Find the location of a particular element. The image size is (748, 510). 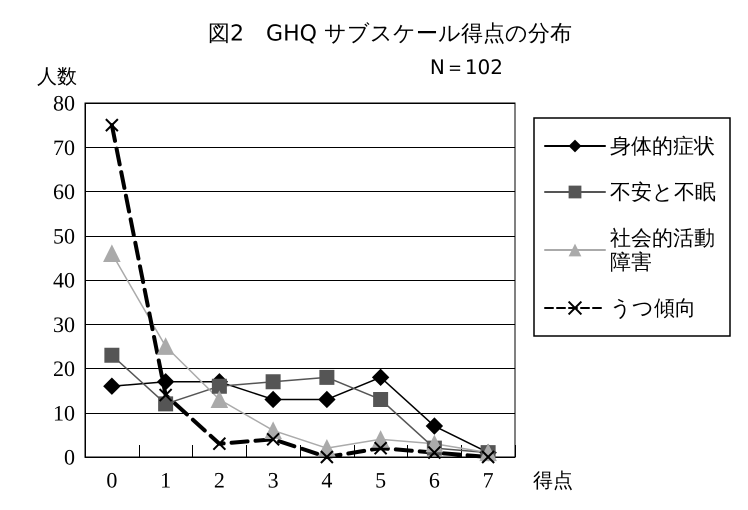

x-tick-label: 3 is located at coordinates (273, 480).